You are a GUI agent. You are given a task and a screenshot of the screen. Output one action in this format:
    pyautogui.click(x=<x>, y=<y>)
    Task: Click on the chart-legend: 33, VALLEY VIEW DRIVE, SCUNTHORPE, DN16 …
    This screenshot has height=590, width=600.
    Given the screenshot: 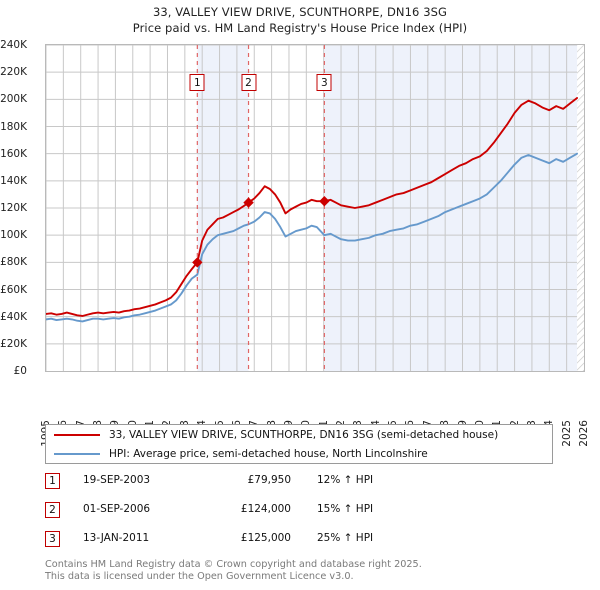 What is the action you would take?
    pyautogui.click(x=299, y=444)
    